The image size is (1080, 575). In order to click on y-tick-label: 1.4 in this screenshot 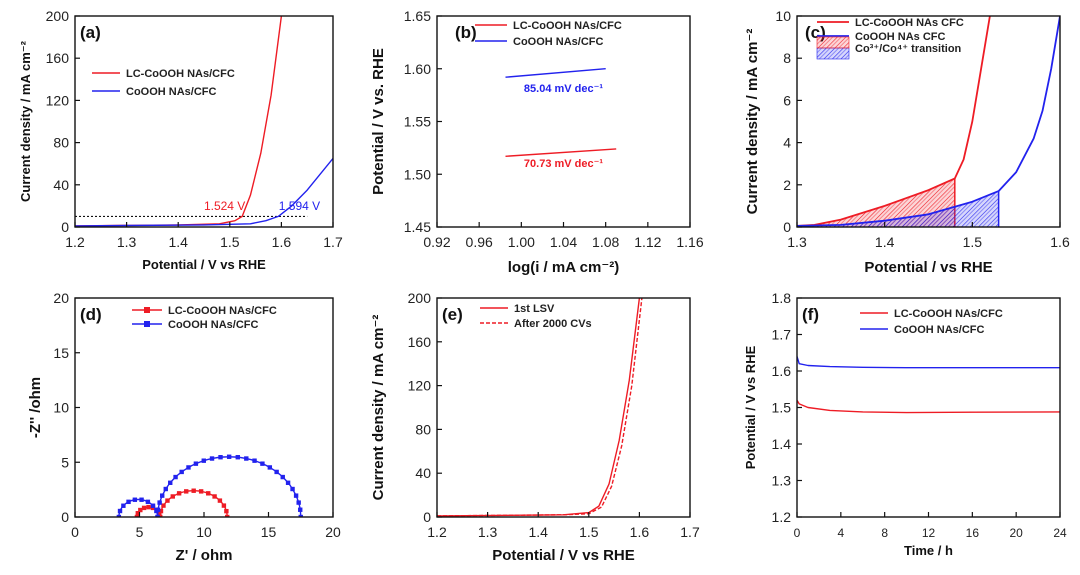, I will do `click(782, 444)`.